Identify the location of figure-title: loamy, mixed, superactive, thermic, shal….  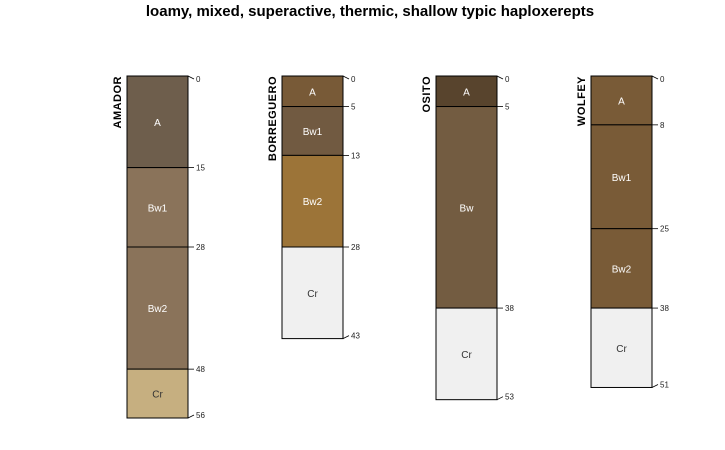
(370, 11).